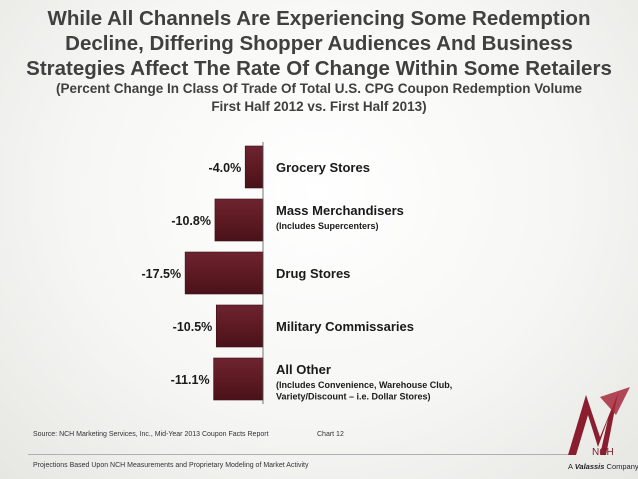 Image resolution: width=638 pixels, height=479 pixels. What do you see at coordinates (190, 380) in the screenshot?
I see `value-label: -11.1%` at bounding box center [190, 380].